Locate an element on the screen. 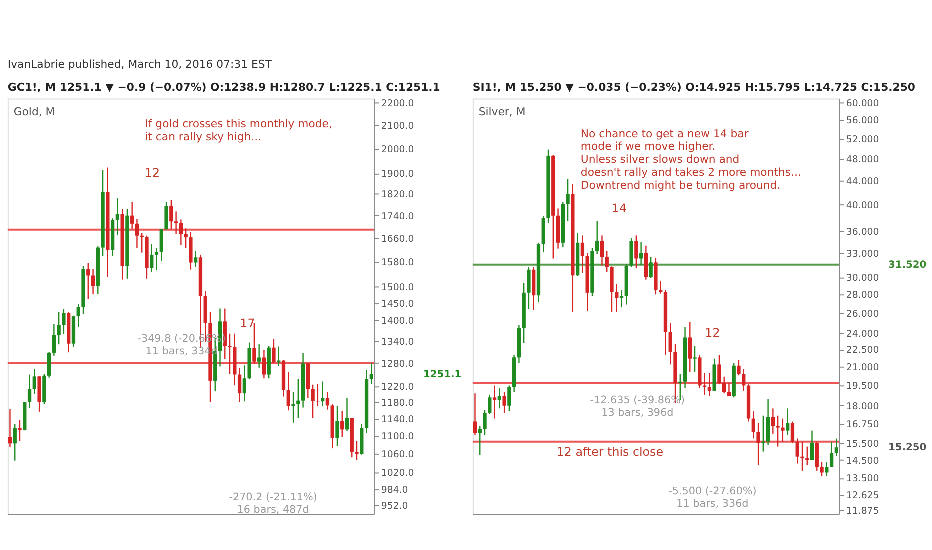 The image size is (932, 550). y-tick-label: 13.500 is located at coordinates (863, 479).